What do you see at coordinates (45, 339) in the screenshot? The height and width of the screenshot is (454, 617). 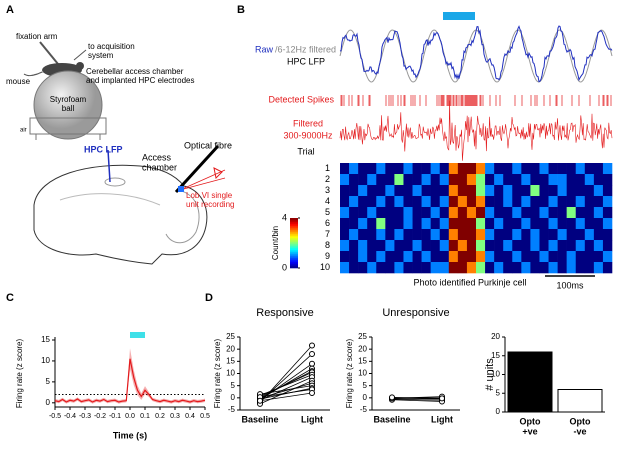 I see `y-tick-label: 15` at bounding box center [45, 339].